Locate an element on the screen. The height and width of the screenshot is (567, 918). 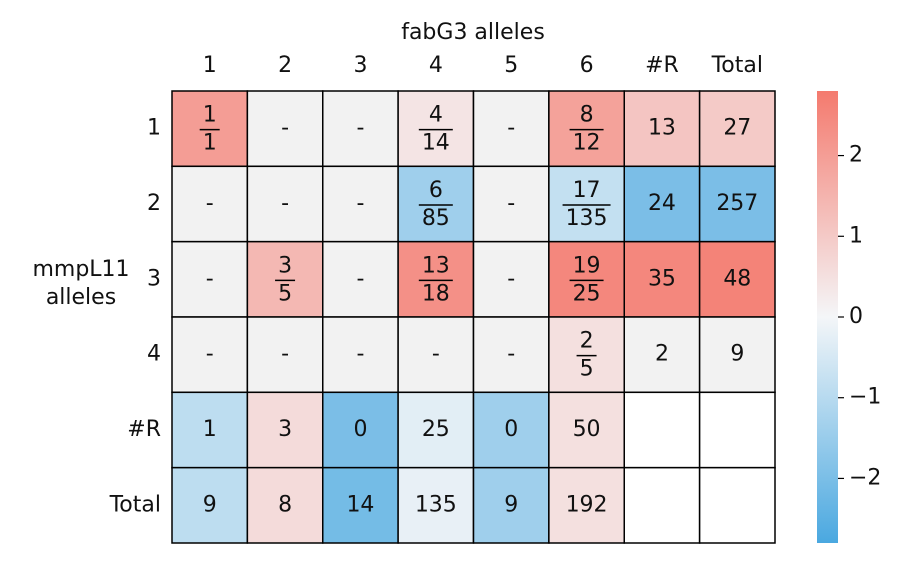
cell-label: 1 is located at coordinates (210, 429).